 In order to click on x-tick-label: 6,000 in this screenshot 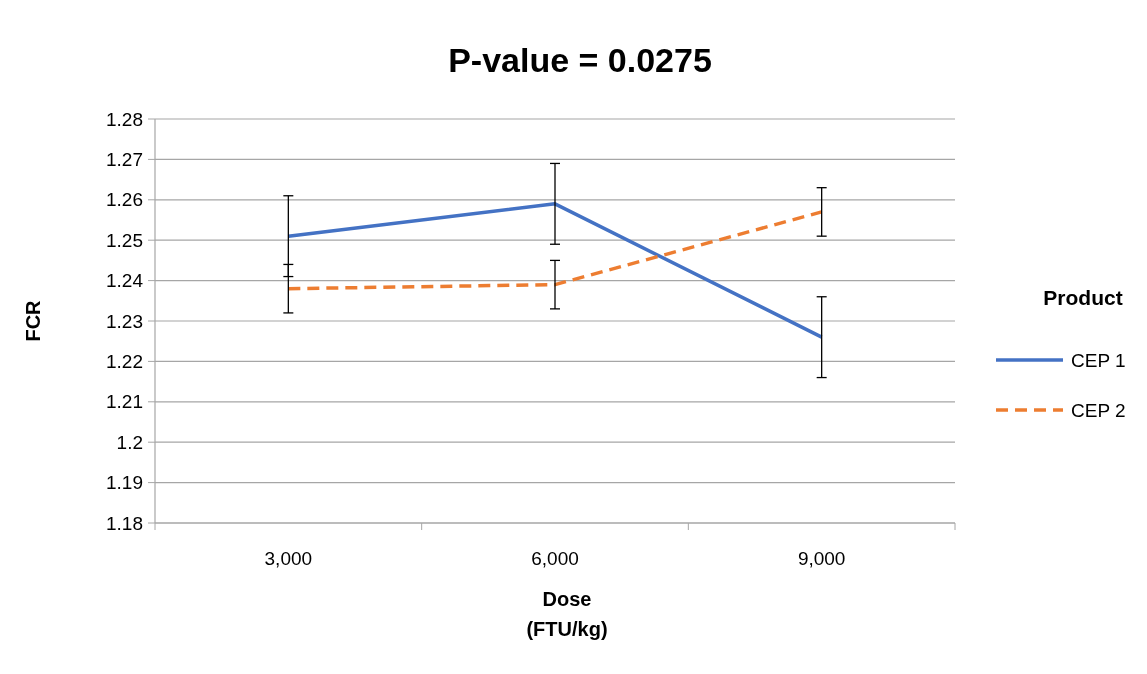, I will do `click(555, 558)`.